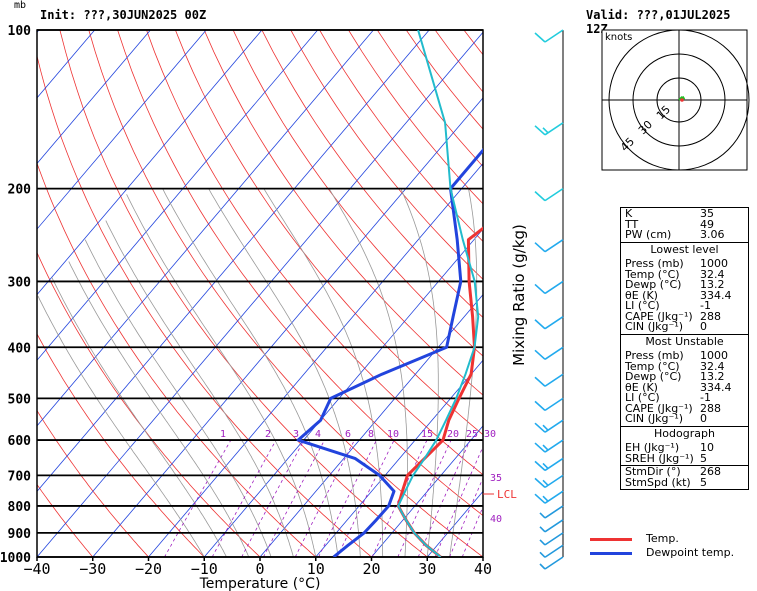 This screenshot has height=591, width=757. What do you see at coordinates (259, 569) in the screenshot?
I see `temperature-tick-label: 0` at bounding box center [259, 569].